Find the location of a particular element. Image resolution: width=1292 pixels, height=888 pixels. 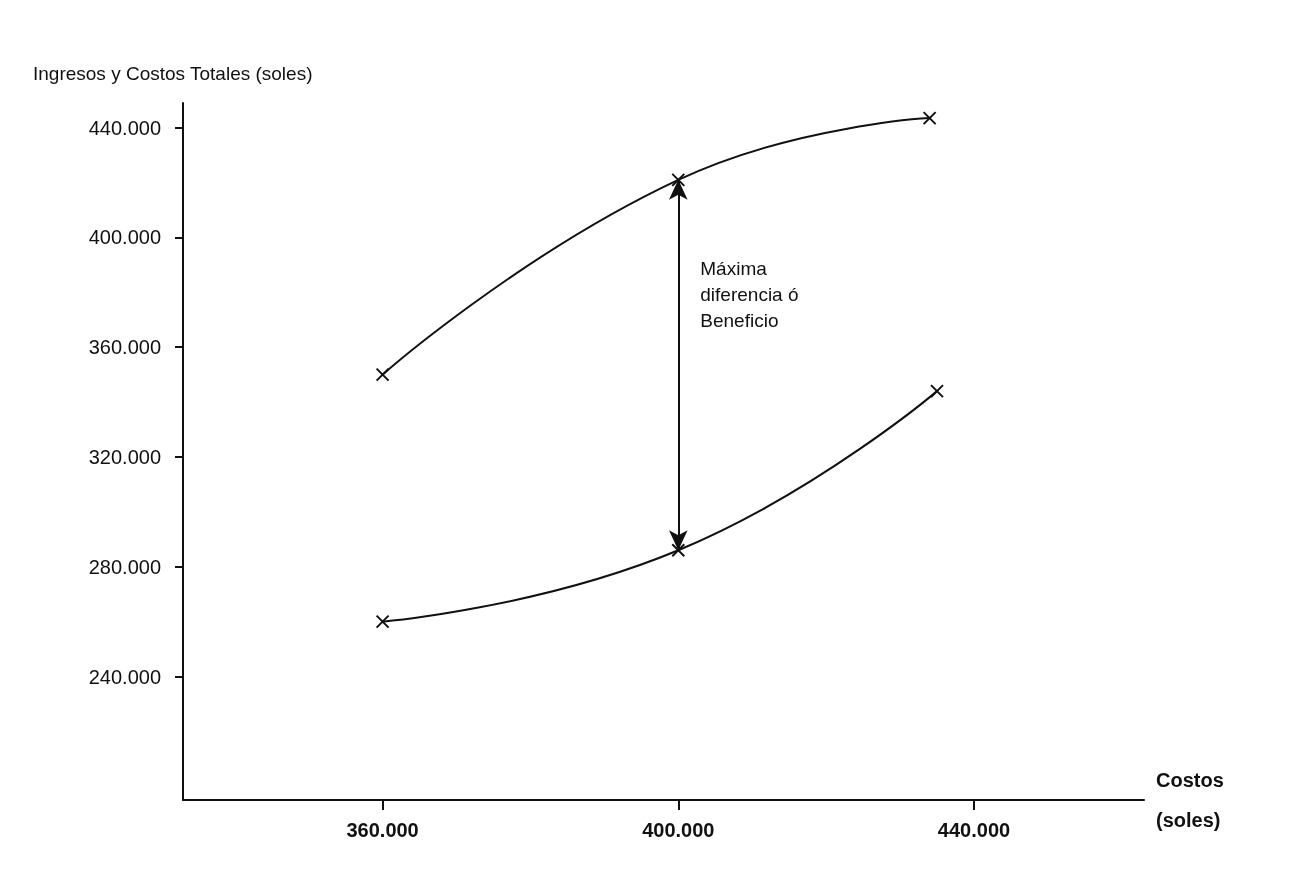

x-tick-label: 400.000 is located at coordinates (678, 830).